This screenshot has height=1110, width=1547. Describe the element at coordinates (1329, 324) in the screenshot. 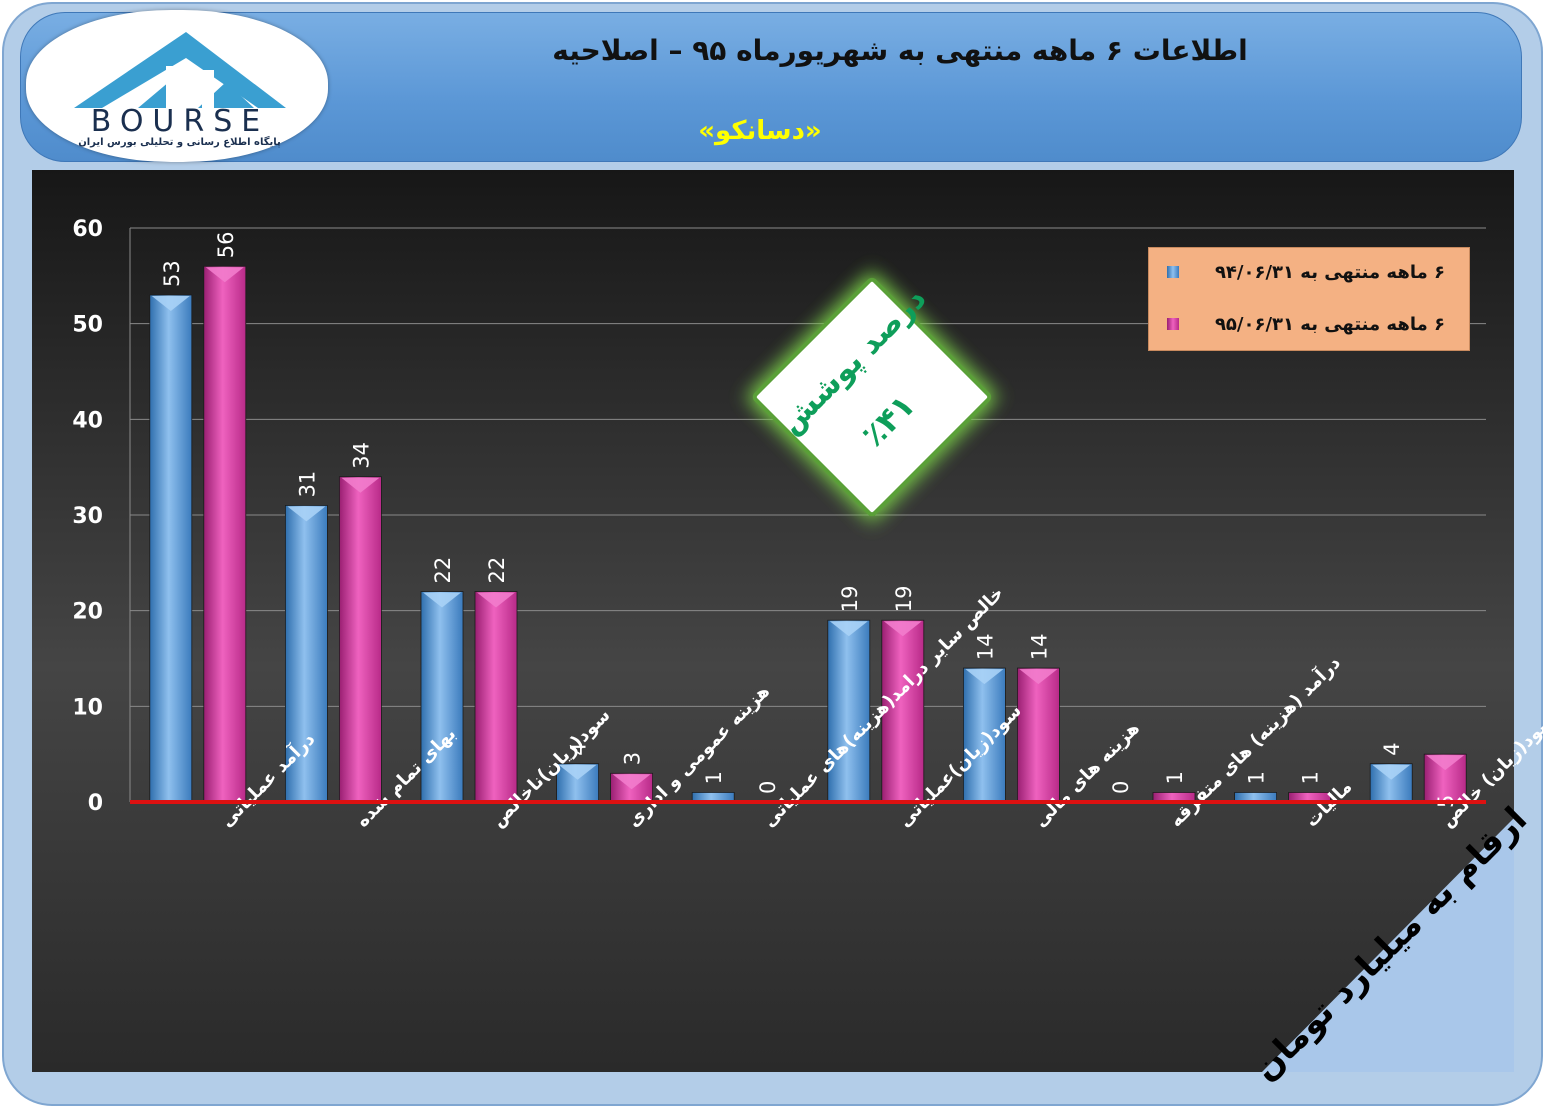

I see `legend-label-2: ۶ ماهه منتهی به ۹۵/۰۶/۳۱` at that location.